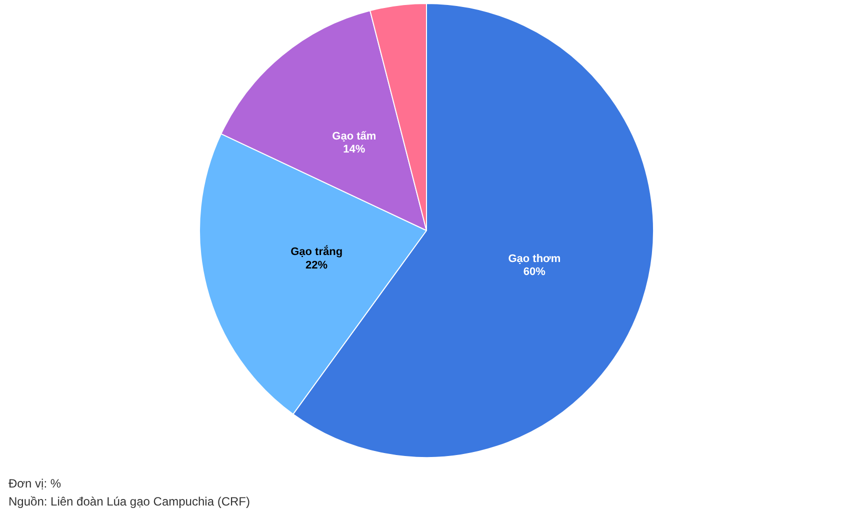 Image resolution: width=850 pixels, height=510 pixels. What do you see at coordinates (534, 272) in the screenshot?
I see `data-label: 60%` at bounding box center [534, 272].